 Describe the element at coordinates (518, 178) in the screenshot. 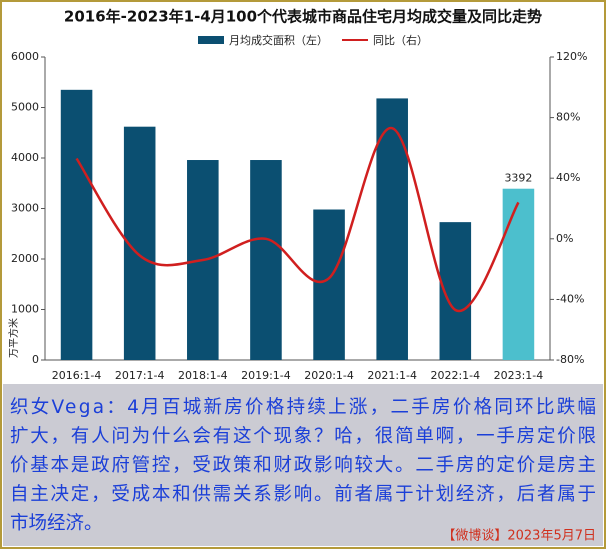

I see `value-label: 3392` at that location.